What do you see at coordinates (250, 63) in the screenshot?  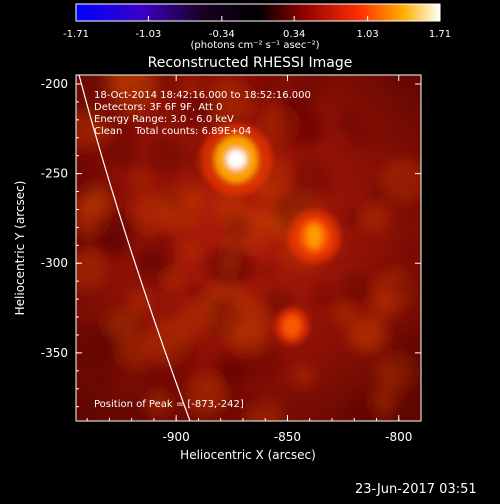 I see `chart-title: Reconstructed RHESSI Image` at bounding box center [250, 63].